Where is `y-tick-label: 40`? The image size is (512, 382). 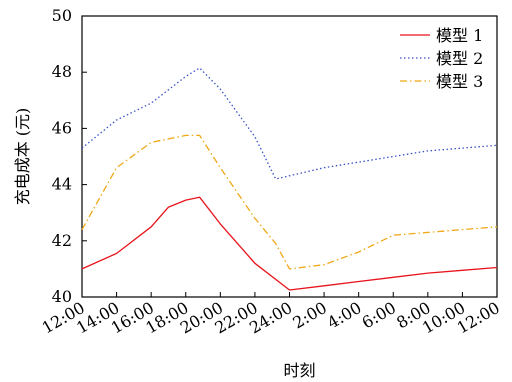
y-tick-label: 40 is located at coordinates (62, 296).